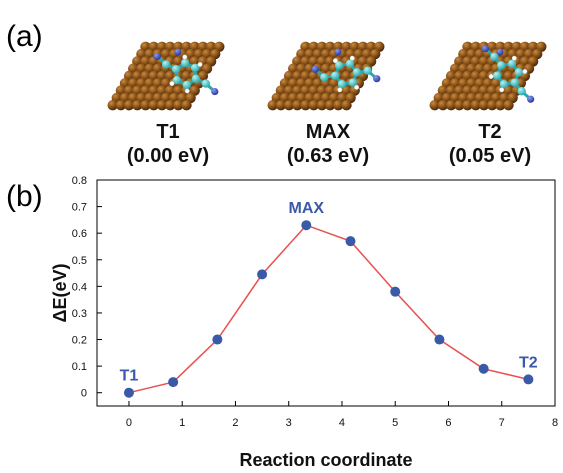  Describe the element at coordinates (79, 234) in the screenshot. I see `y-tick-label: 0.6` at that location.